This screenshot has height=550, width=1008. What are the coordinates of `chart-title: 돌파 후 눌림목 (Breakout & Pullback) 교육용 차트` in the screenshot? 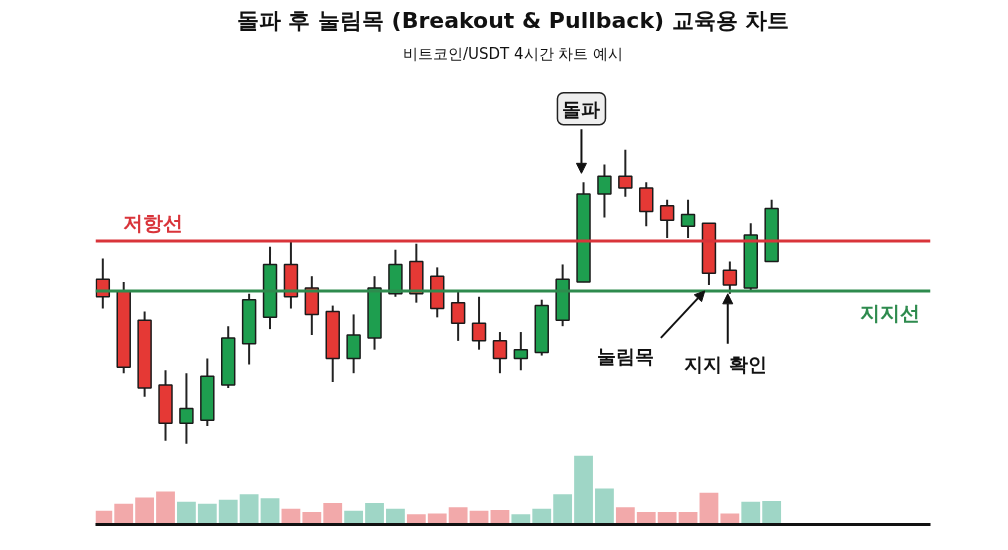 It's located at (513, 20).